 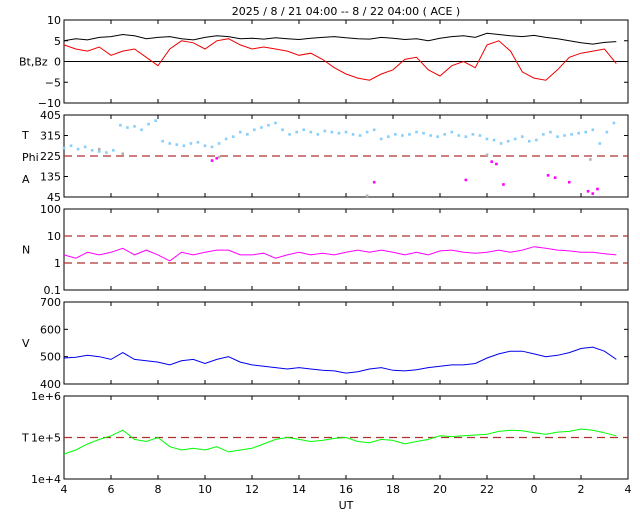 I want to click on x-axis-label: UT, so click(x=346, y=505).